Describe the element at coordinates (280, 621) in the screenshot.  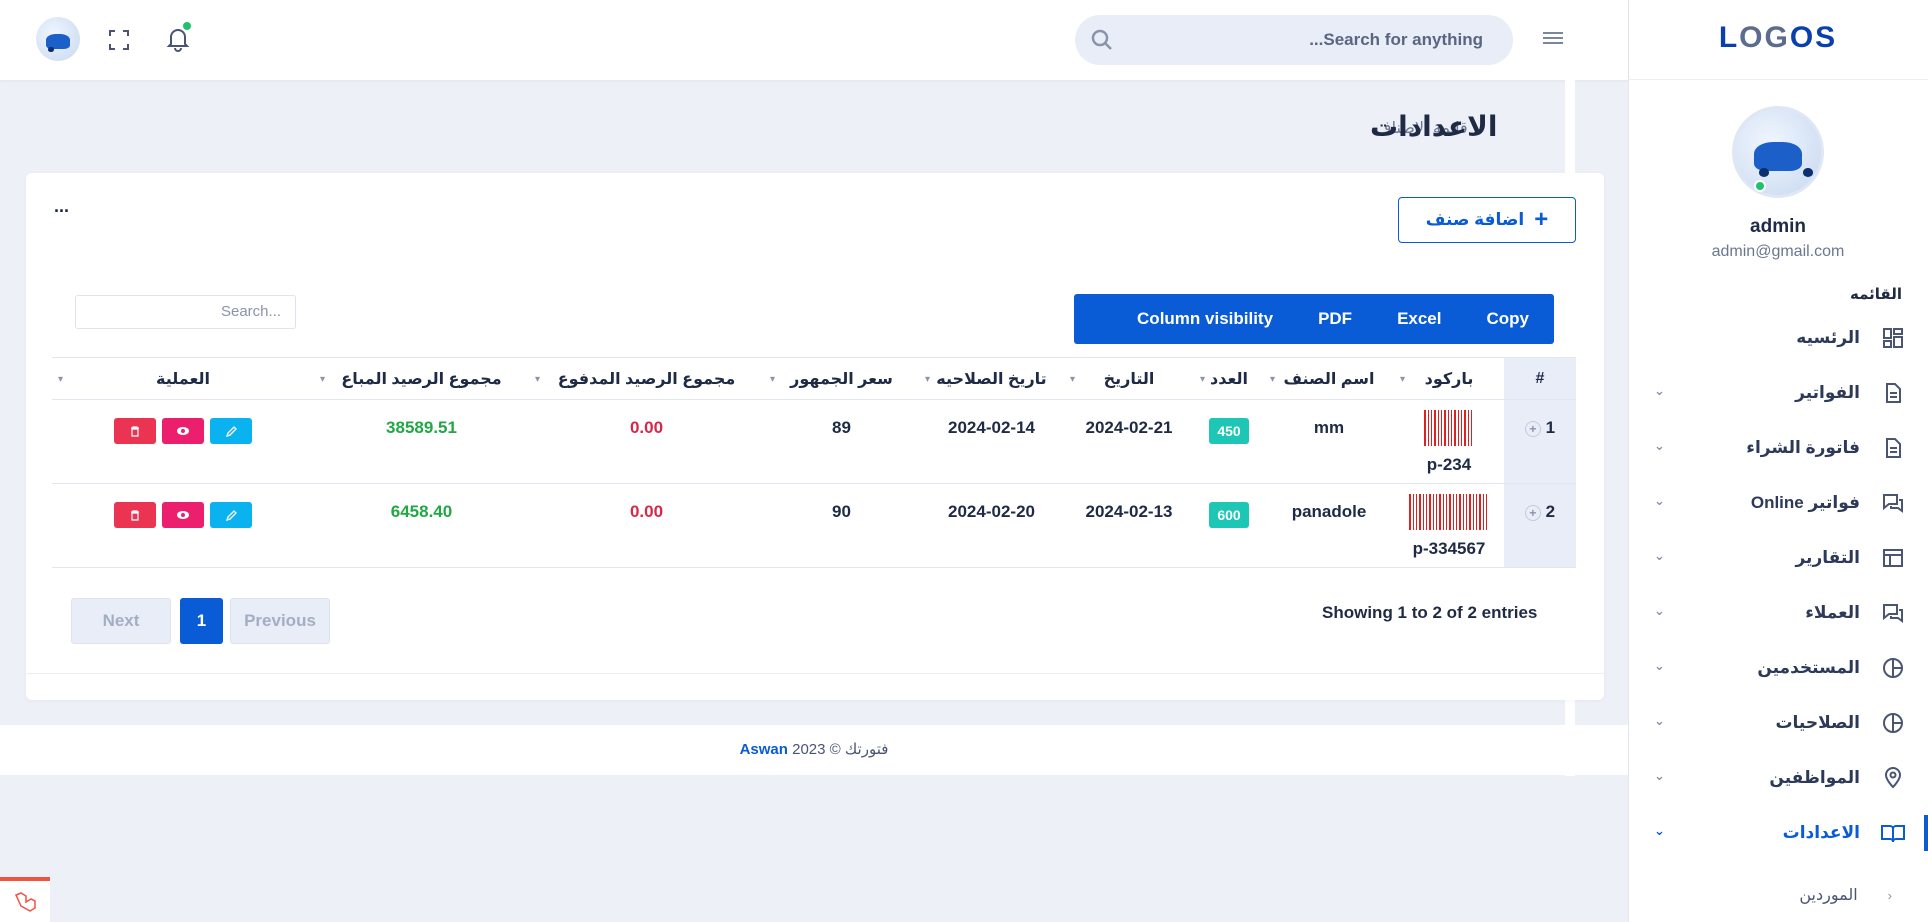
I see `previous-page-button: Previous` at that location.